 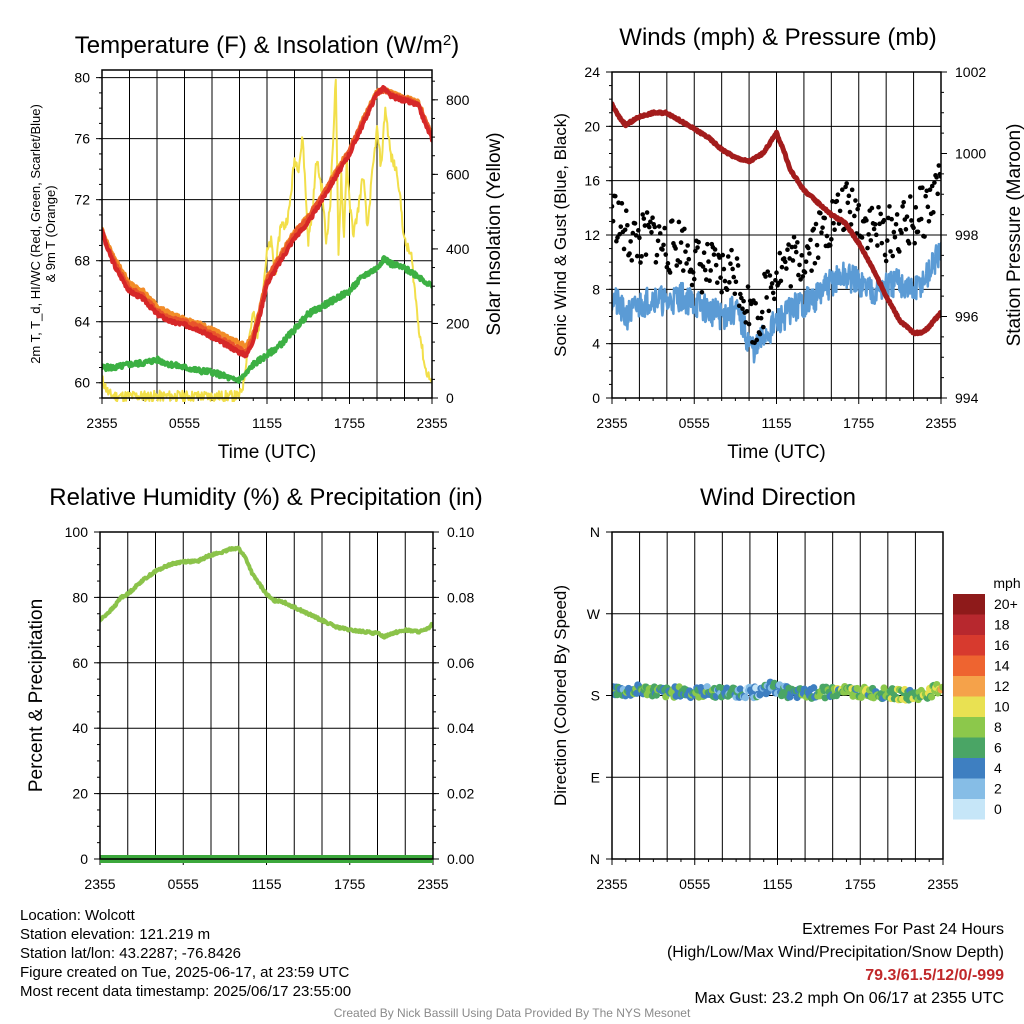 I want to click on y2-axis-label: Station Pressure (Maroon), so click(x=1014, y=235).